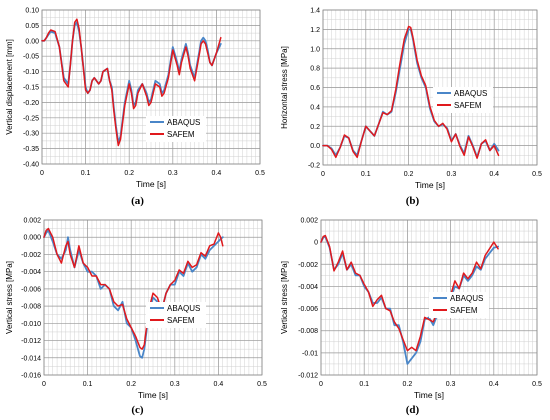 This screenshot has height=420, width=550. What do you see at coordinates (315, 146) in the screenshot?
I see `y-tick-label: 0.0` at bounding box center [315, 146].